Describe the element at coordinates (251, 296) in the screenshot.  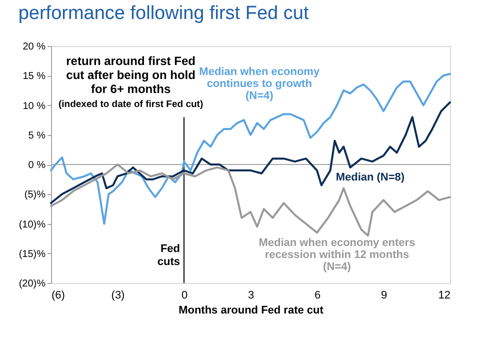
I see `x-tick-label: 3` at that location.